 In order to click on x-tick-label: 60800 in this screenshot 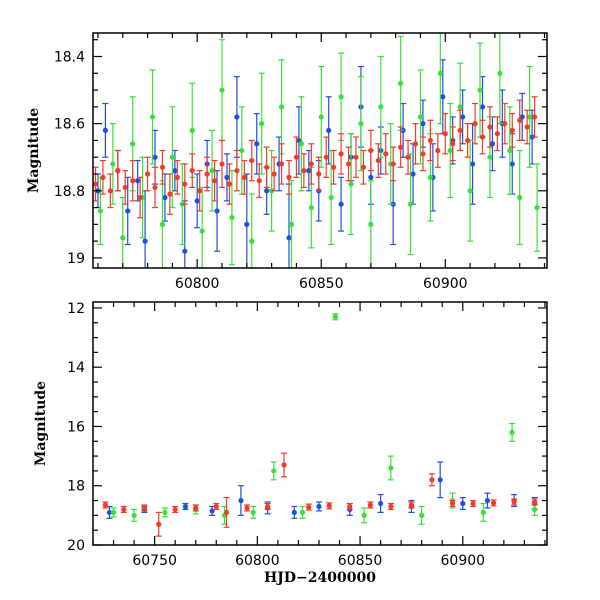, I will do `click(257, 561)`.